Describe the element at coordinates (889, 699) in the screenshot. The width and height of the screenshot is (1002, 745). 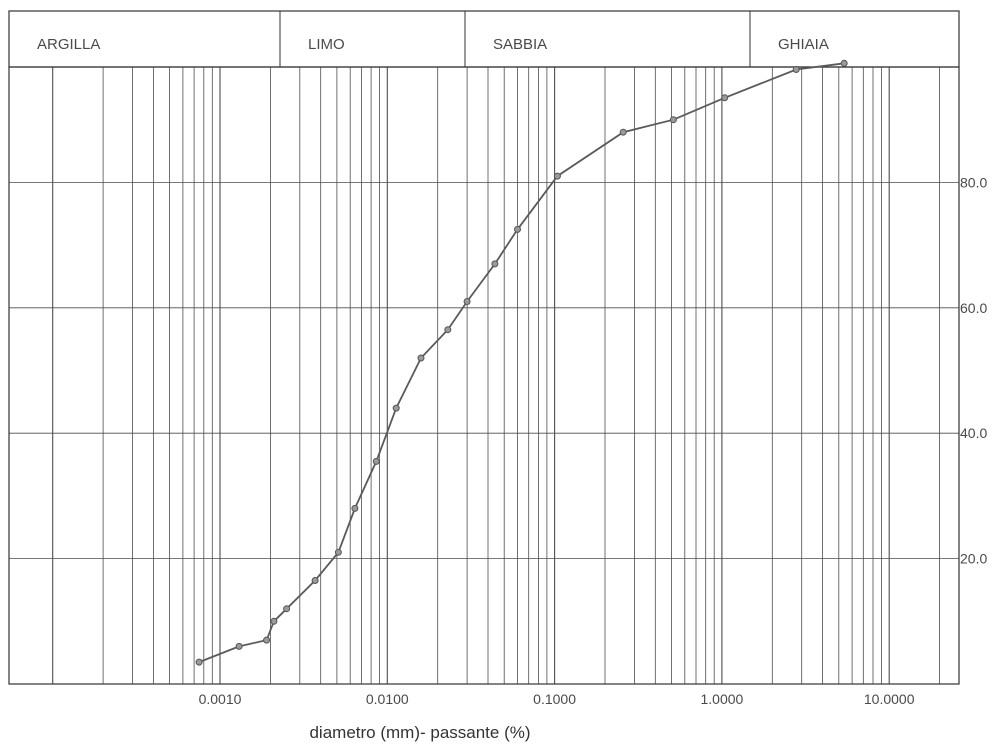
I see `x-tick-label: 10.0000` at that location.